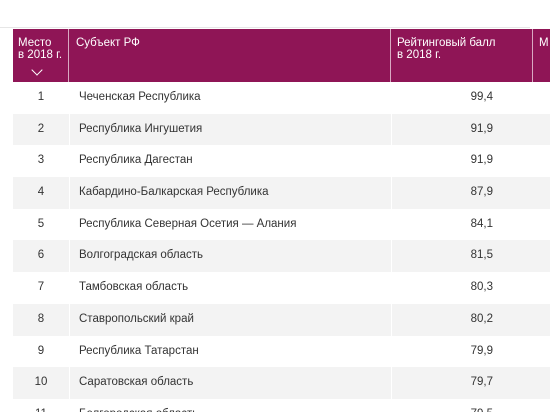  What do you see at coordinates (140, 97) in the screenshot?
I see `cell-subject: Чеченская Республика` at bounding box center [140, 97].